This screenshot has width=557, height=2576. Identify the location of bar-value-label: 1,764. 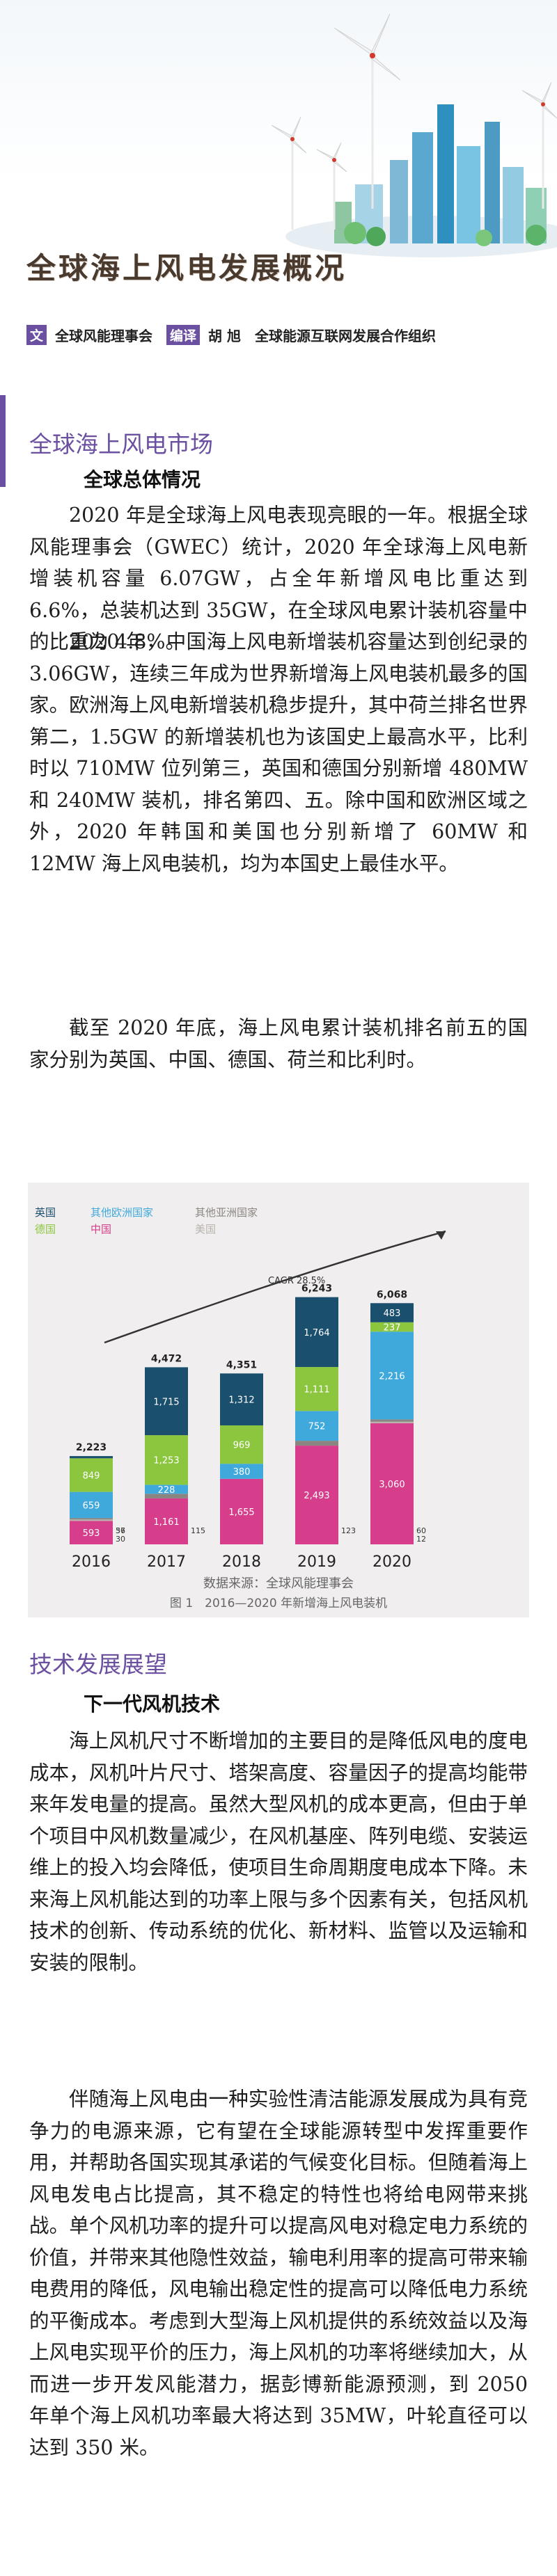
(316, 1333).